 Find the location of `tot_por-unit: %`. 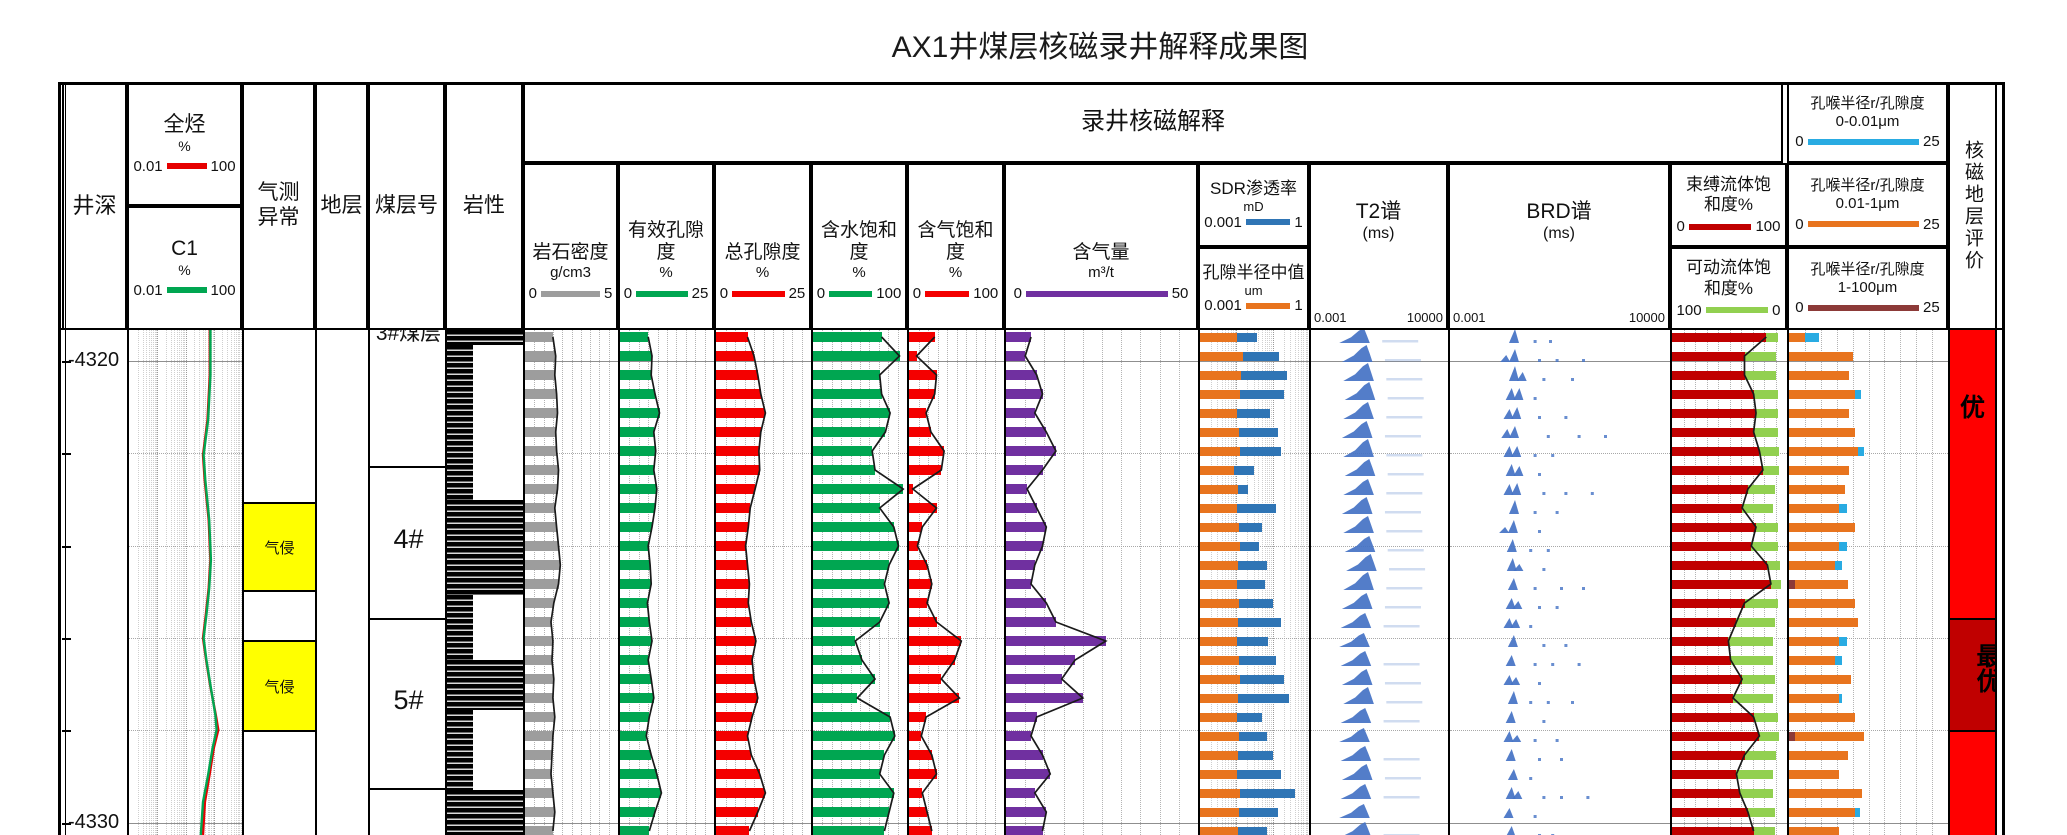

tot_por-unit: % is located at coordinates (762, 273).